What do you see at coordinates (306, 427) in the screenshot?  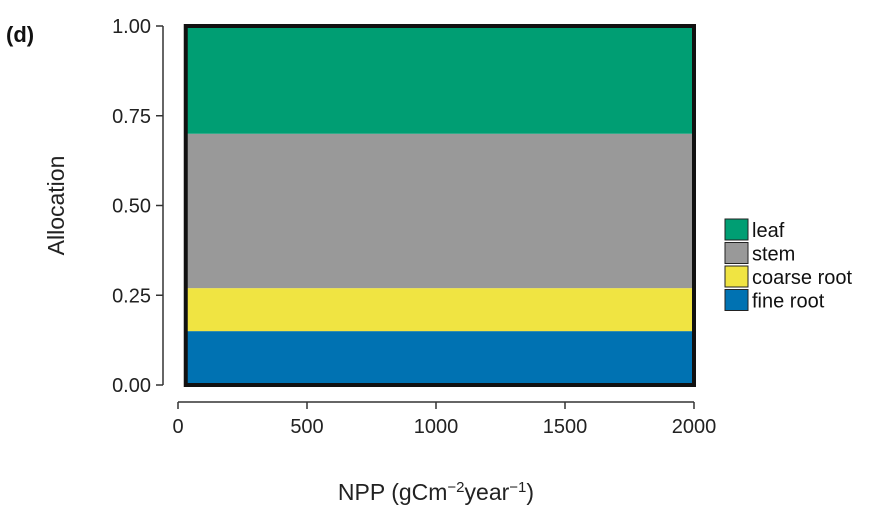 I see `x-tick-label: 500` at bounding box center [306, 427].